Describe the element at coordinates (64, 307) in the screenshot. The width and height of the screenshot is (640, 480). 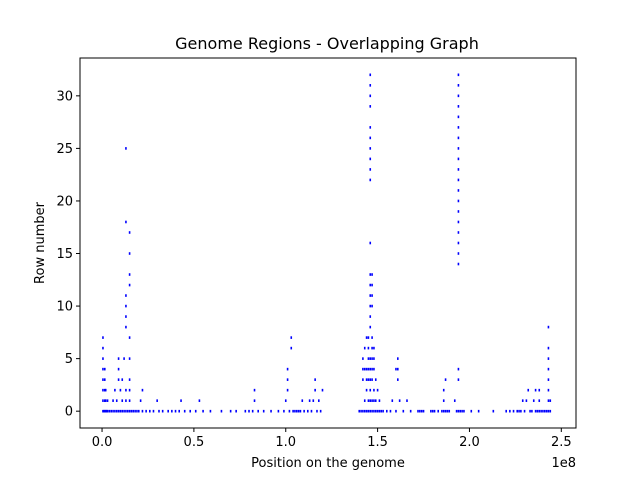
I see `y-tick-label: 10` at that location.